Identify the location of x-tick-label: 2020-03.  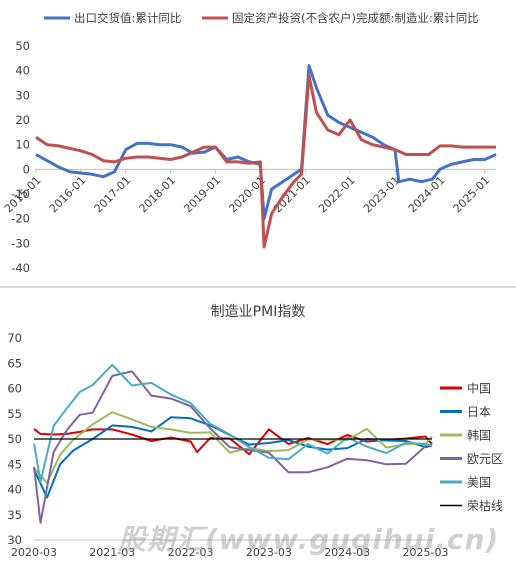
(34, 552).